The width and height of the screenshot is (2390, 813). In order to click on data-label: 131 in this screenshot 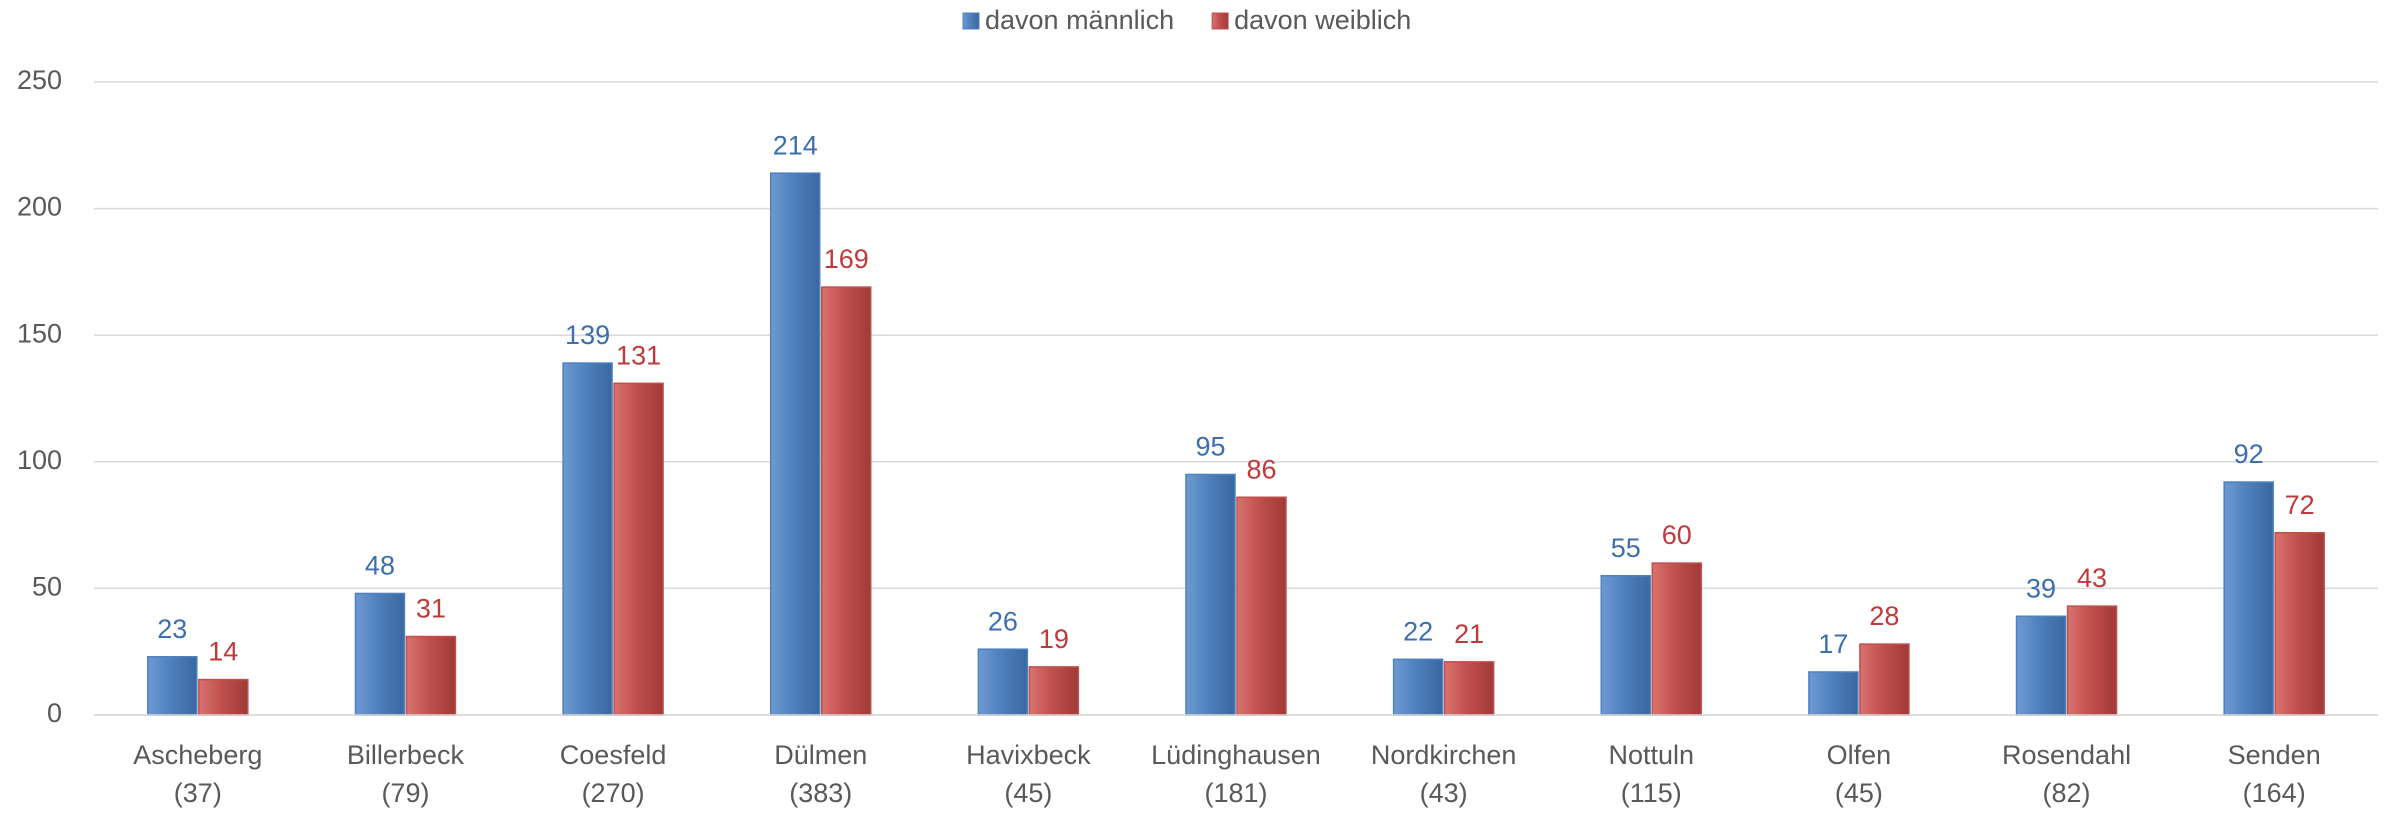, I will do `click(638, 355)`.